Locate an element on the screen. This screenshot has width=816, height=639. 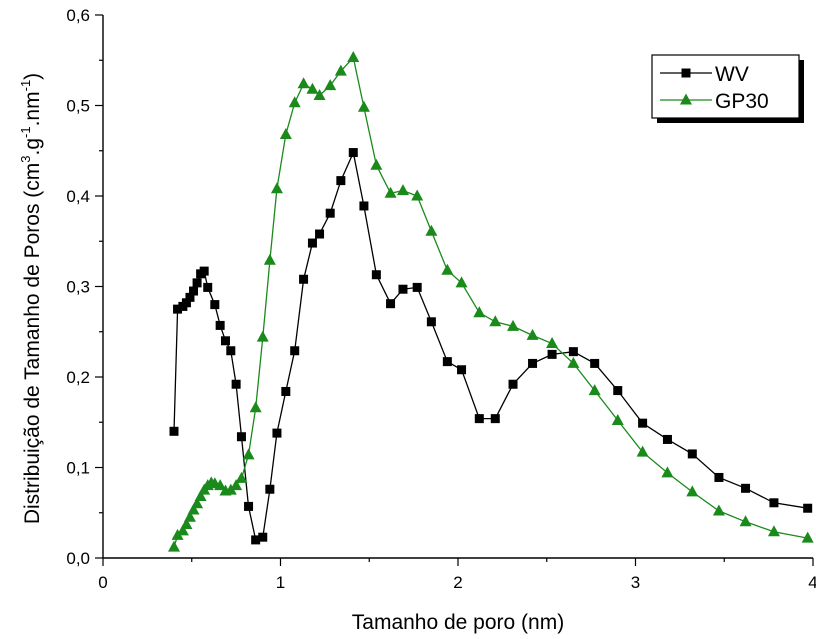
x-tick-label: 1 is located at coordinates (280, 582).